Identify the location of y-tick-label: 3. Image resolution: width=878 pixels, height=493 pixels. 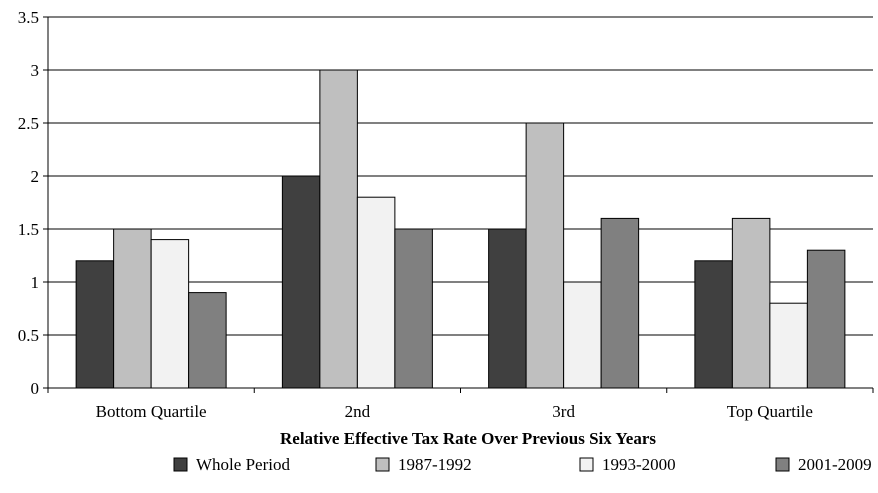
(35, 70).